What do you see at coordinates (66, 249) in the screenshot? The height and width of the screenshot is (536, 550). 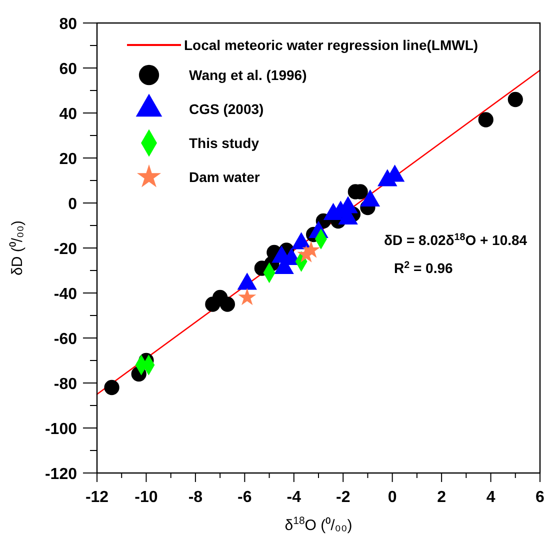 I see `y-tick-label: -20` at bounding box center [66, 249].